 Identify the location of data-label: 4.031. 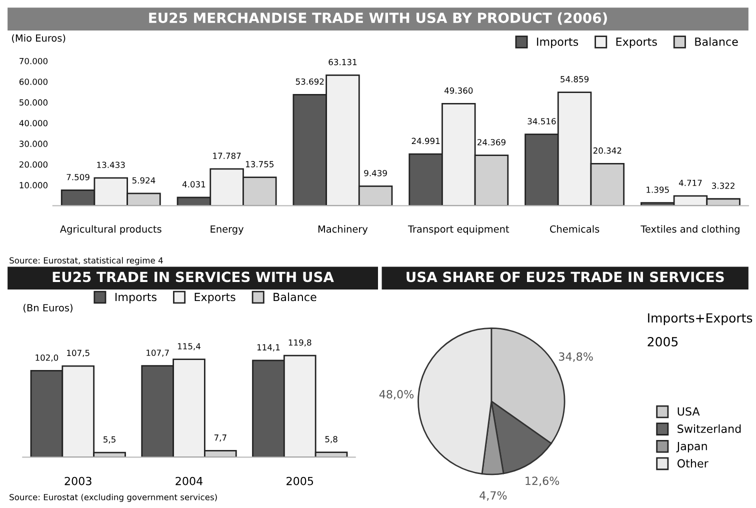
(194, 184).